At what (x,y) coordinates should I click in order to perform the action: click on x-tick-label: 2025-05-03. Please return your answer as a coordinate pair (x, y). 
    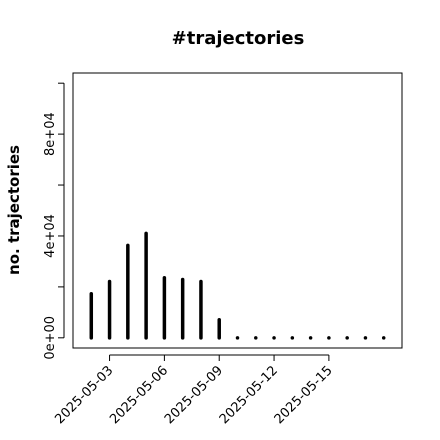
    Looking at the image, I should click on (84, 395).